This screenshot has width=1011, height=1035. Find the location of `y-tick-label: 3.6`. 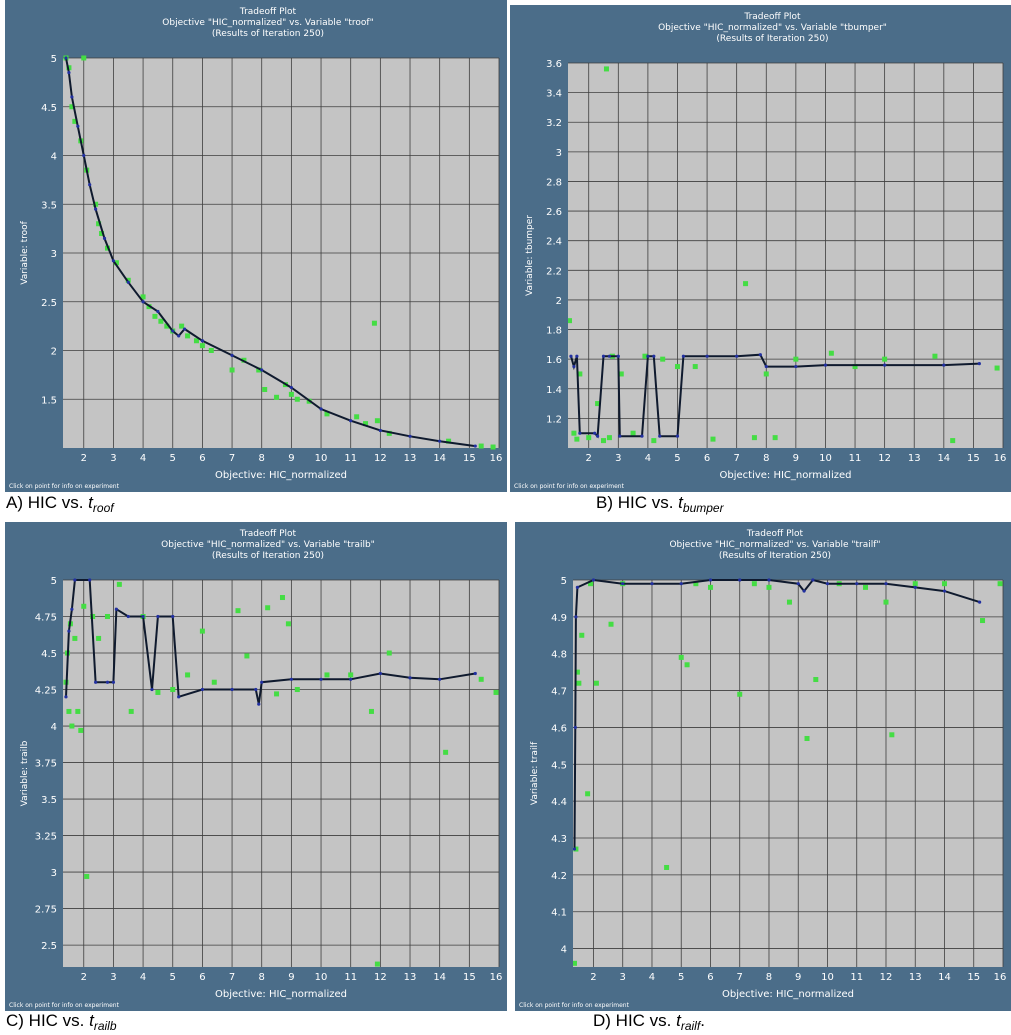

y-tick-label: 3.6 is located at coordinates (554, 64).